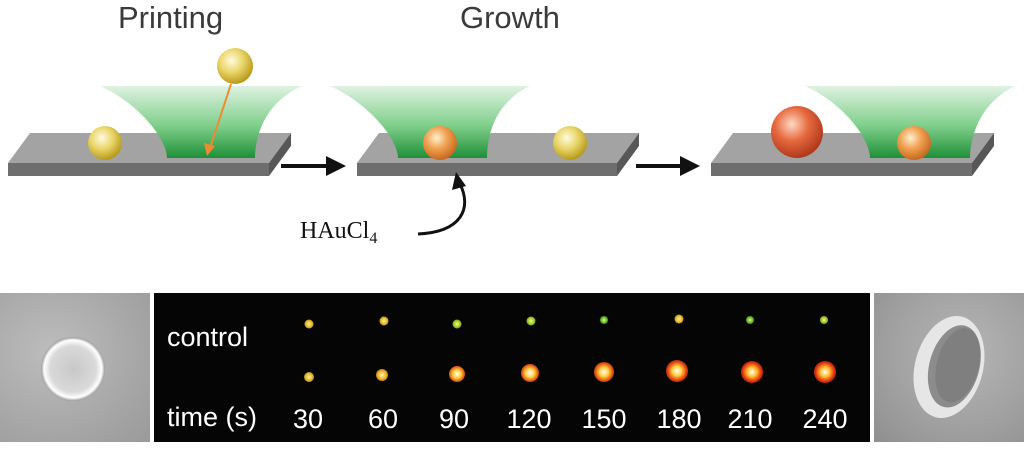  What do you see at coordinates (208, 337) in the screenshot?
I see `control-row-label: control` at bounding box center [208, 337].